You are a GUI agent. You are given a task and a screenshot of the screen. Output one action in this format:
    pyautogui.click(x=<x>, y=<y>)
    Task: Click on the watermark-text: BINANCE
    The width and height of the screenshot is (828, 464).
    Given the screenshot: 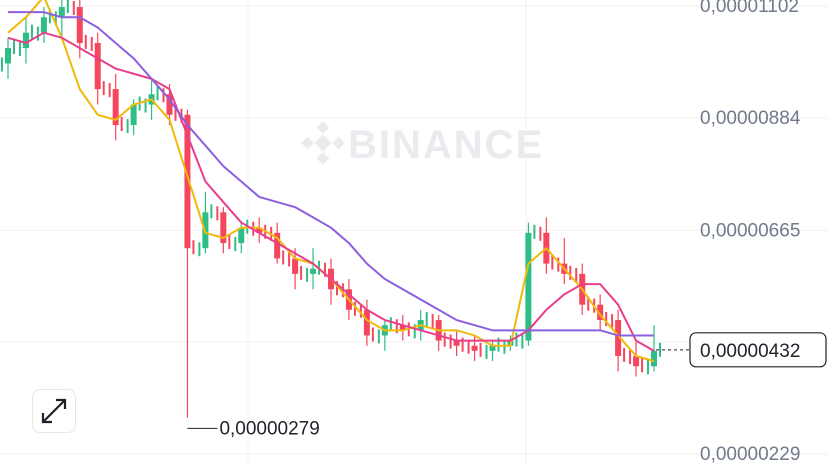 What is the action you would take?
    pyautogui.click(x=446, y=145)
    